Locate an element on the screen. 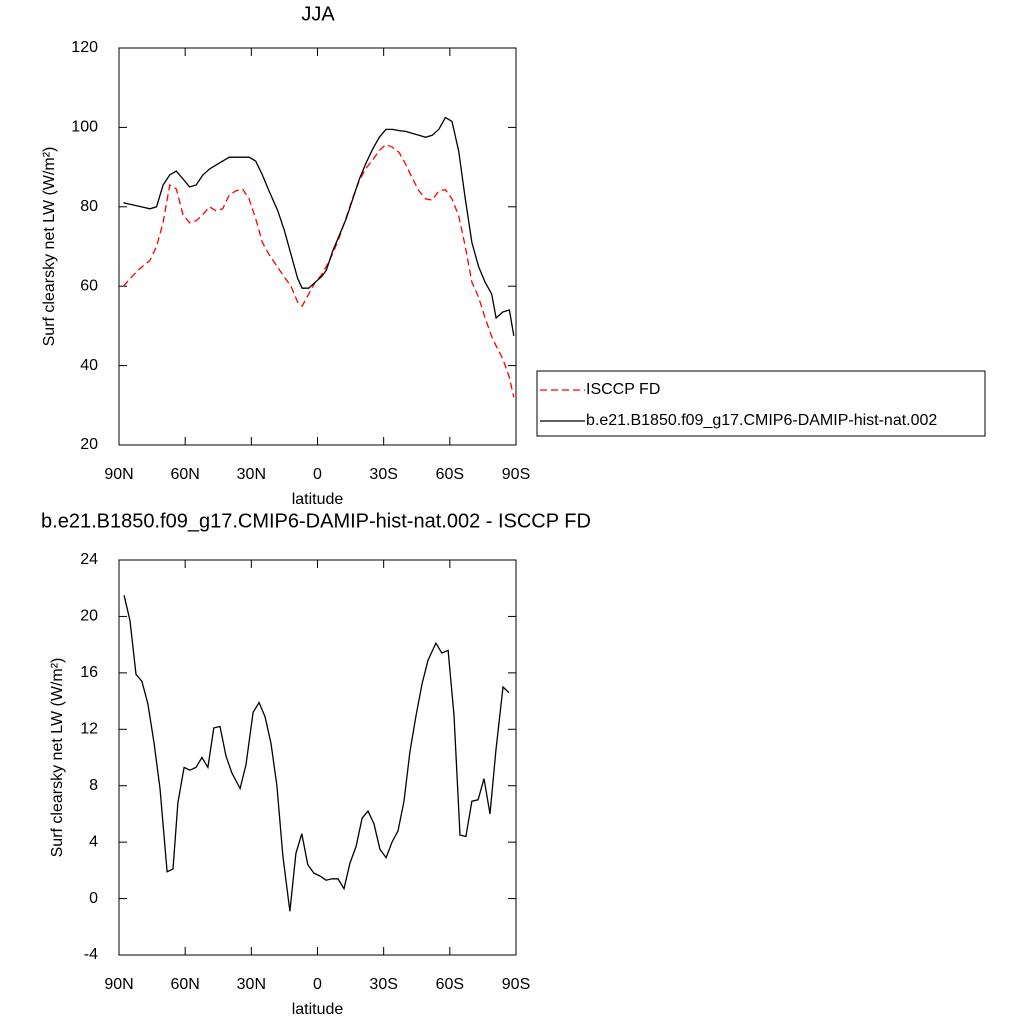 Image resolution: width=1024 pixels, height=1029 pixels. y-tick-label: 60 is located at coordinates (89, 285).